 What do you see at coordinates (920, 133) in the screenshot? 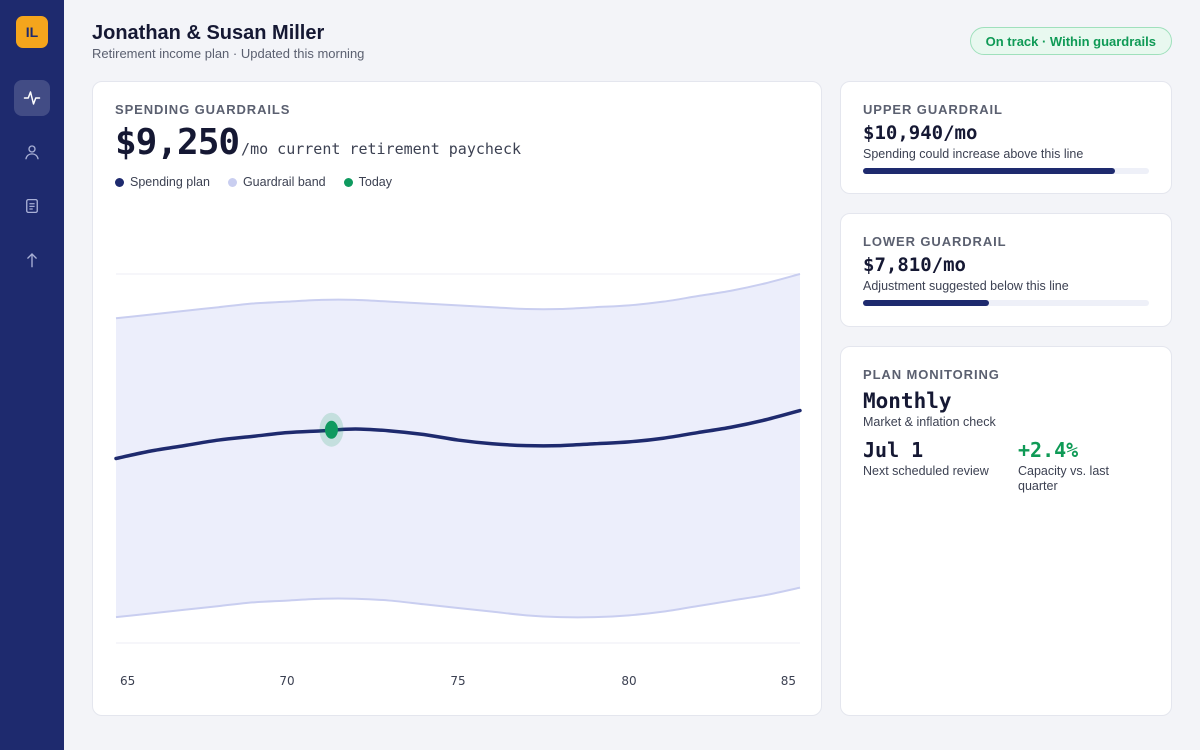
I see `upper-guardrail-value: $10,940/mo` at bounding box center [920, 133].